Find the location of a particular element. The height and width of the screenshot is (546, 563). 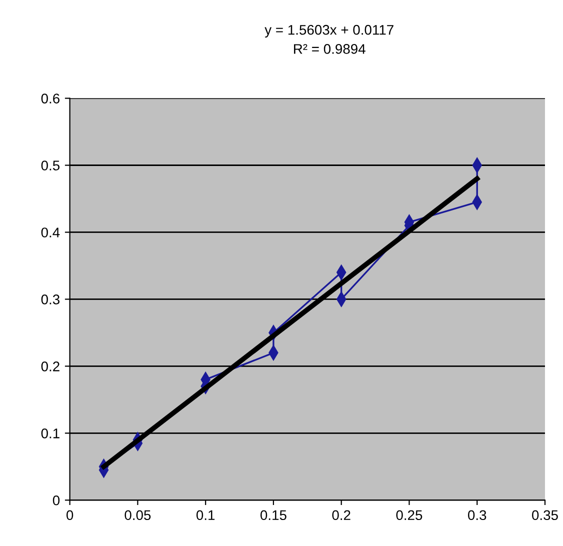

y-tick-label: 0.1 is located at coordinates (50, 433).